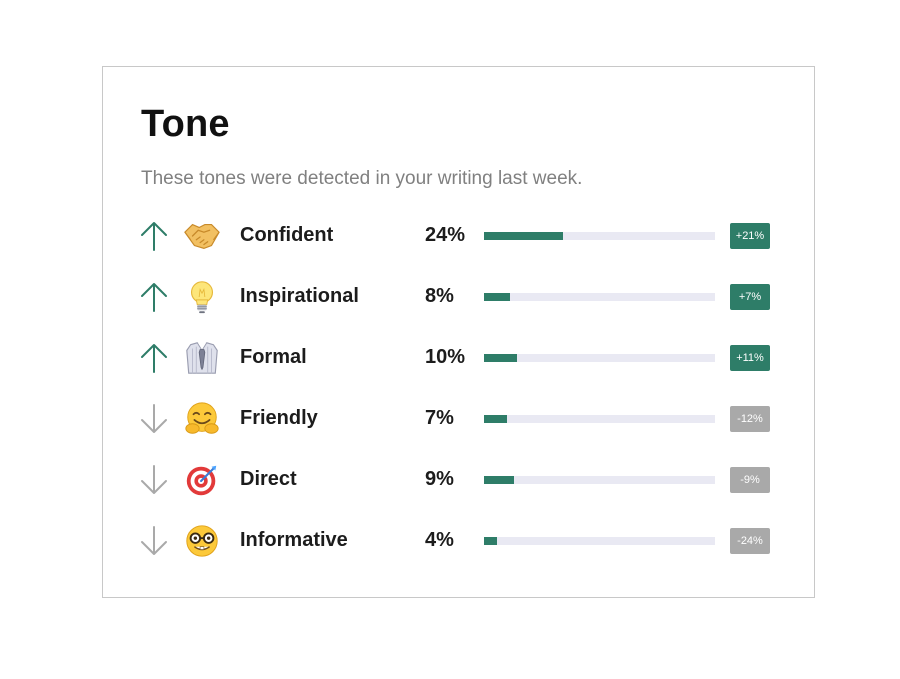  Describe the element at coordinates (294, 540) in the screenshot. I see `tone-label: Informative` at that location.